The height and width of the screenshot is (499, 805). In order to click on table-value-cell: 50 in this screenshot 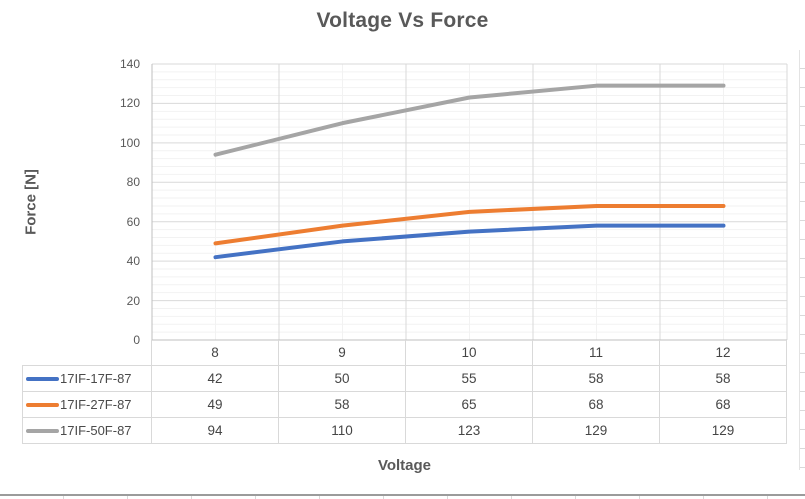, I will do `click(342, 379)`.